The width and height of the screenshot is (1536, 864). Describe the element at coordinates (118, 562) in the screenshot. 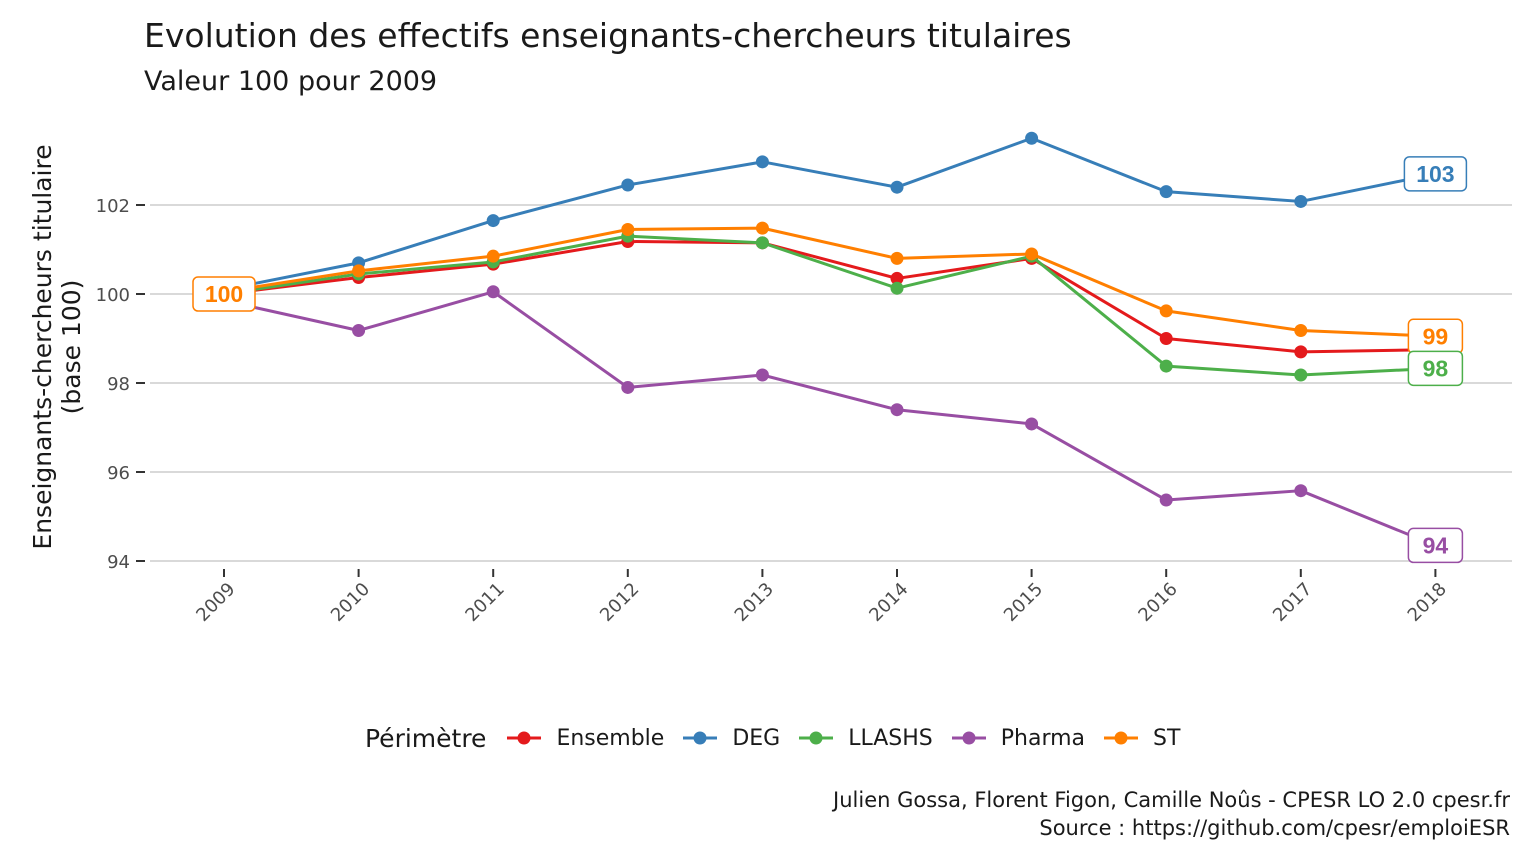

I see `y-tick-label: 94` at that location.